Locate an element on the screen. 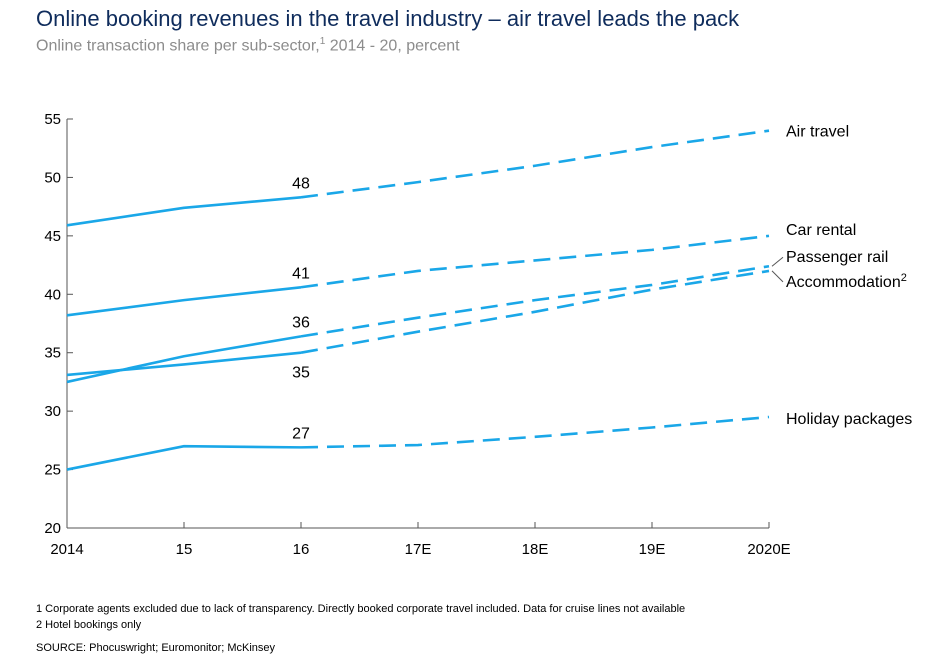 The image size is (946, 667). y-tick-label: 45 is located at coordinates (52, 236).